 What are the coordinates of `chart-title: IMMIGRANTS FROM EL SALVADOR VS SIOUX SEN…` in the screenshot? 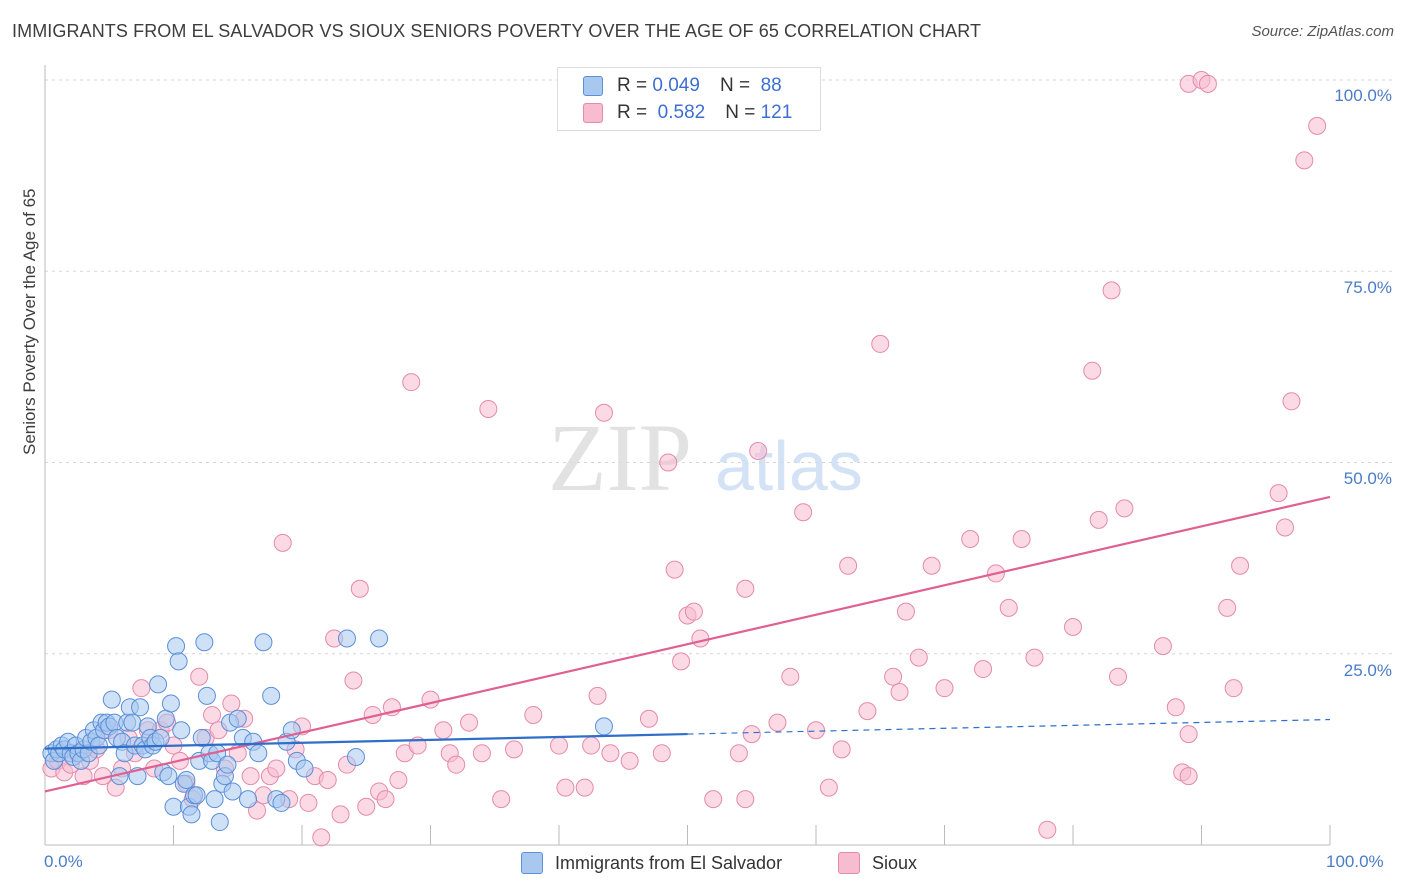 It's located at (497, 31).